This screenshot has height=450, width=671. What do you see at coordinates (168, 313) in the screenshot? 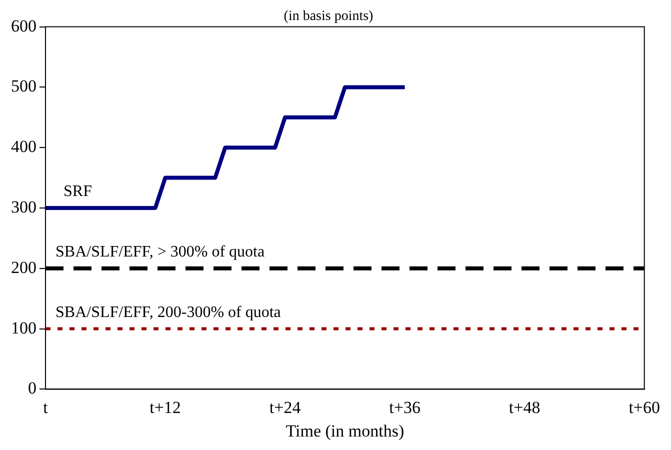
I see `series-label: SBA/SLF/EFF, 200-300% of quota` at bounding box center [168, 313].